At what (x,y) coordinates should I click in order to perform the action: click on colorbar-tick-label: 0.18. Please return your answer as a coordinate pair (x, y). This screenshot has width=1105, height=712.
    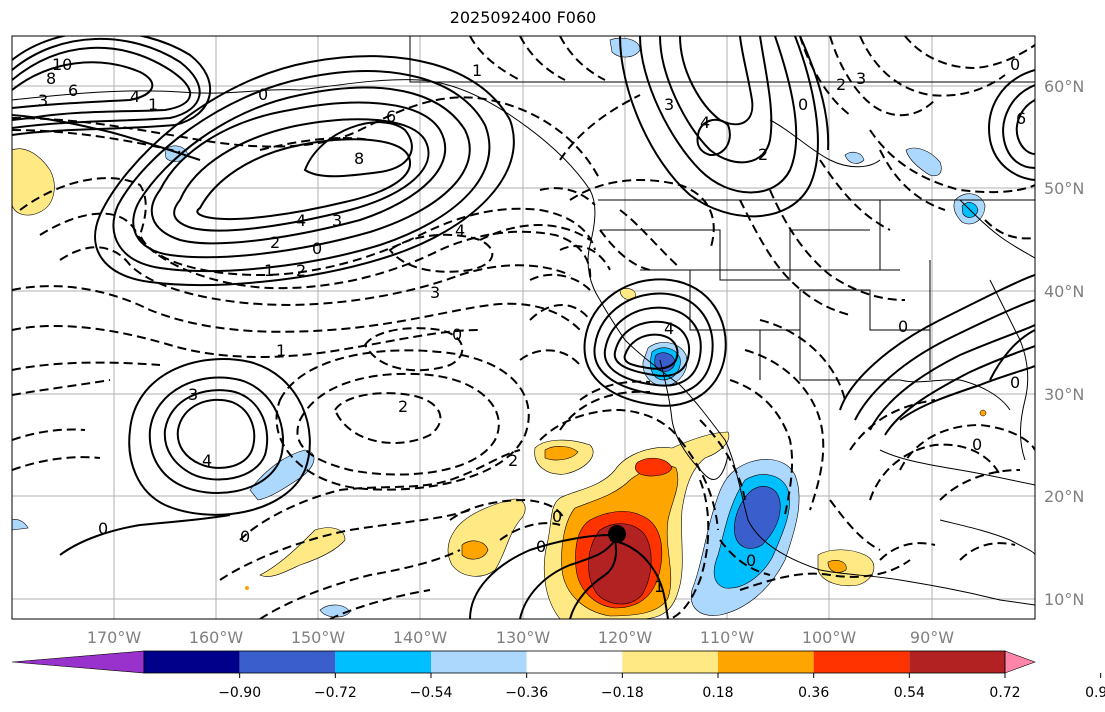
    Looking at the image, I should click on (717, 693).